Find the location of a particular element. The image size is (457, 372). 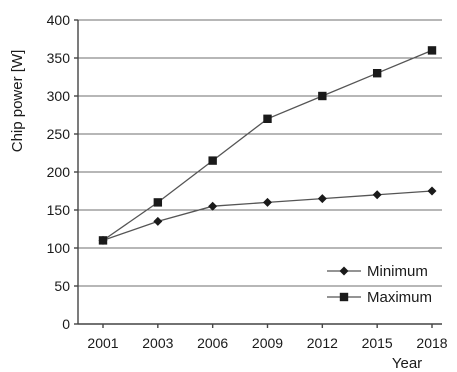

legend-label-minimum: Minimum is located at coordinates (397, 271).